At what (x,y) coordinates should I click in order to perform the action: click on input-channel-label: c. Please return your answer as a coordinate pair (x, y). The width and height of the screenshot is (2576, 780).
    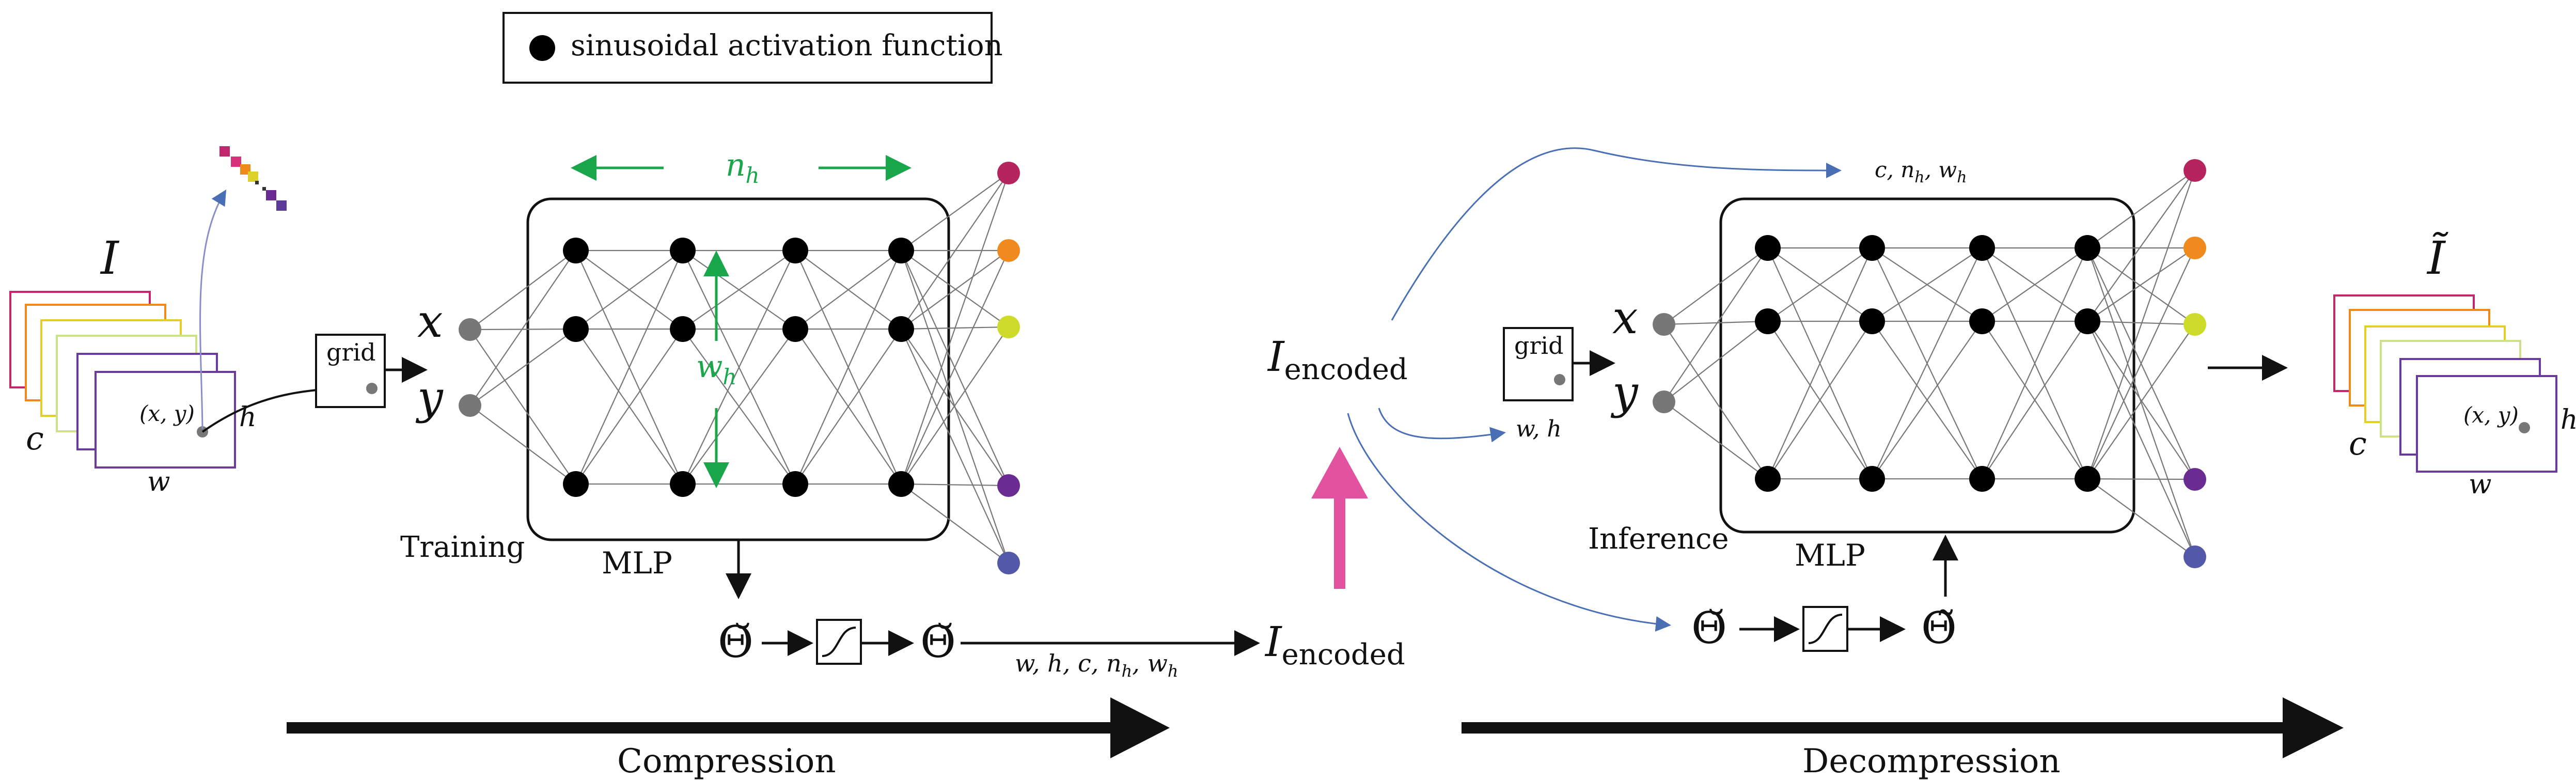
    Looking at the image, I should click on (35, 438).